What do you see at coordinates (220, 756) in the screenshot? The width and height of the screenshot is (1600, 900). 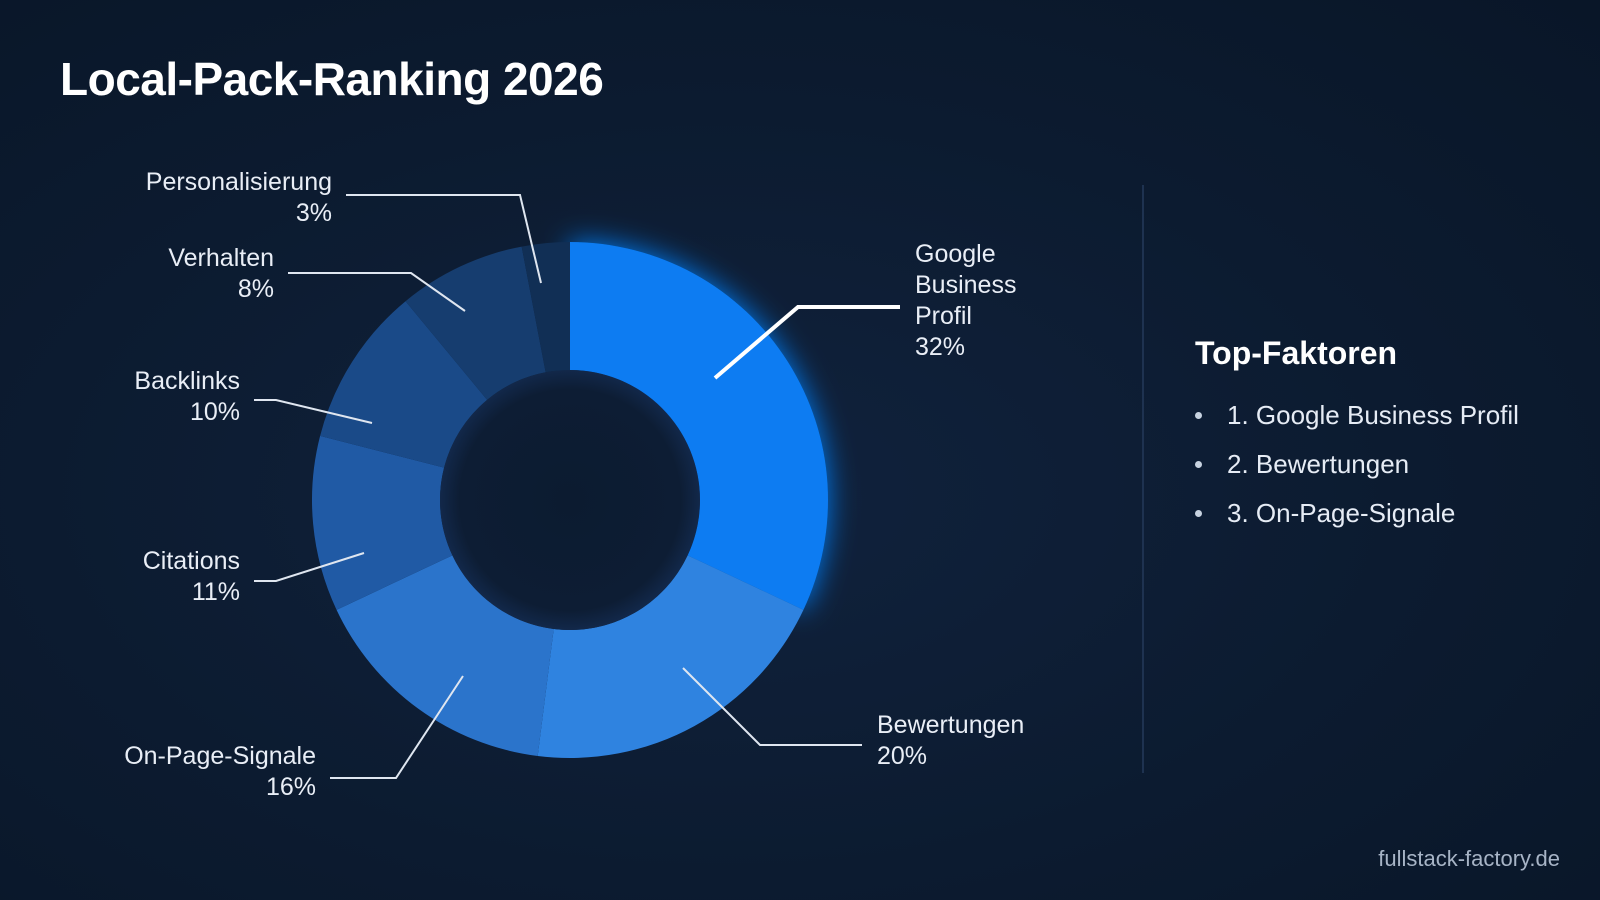 I see `slice-label-name: On-Page-Signale` at bounding box center [220, 756].